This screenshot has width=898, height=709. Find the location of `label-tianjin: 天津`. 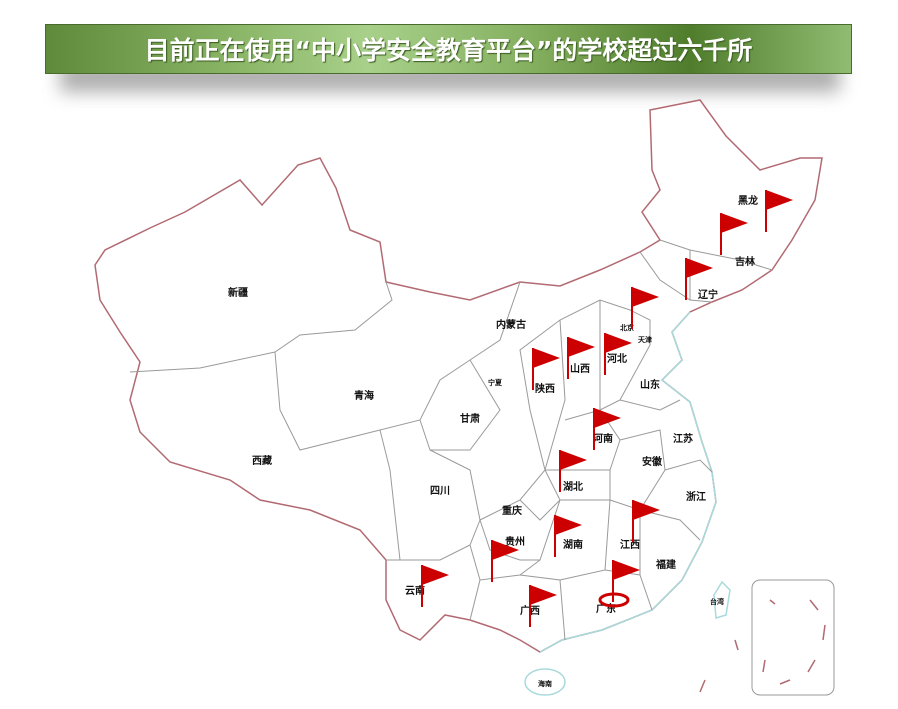

label-tianjin: 天津 is located at coordinates (645, 339).